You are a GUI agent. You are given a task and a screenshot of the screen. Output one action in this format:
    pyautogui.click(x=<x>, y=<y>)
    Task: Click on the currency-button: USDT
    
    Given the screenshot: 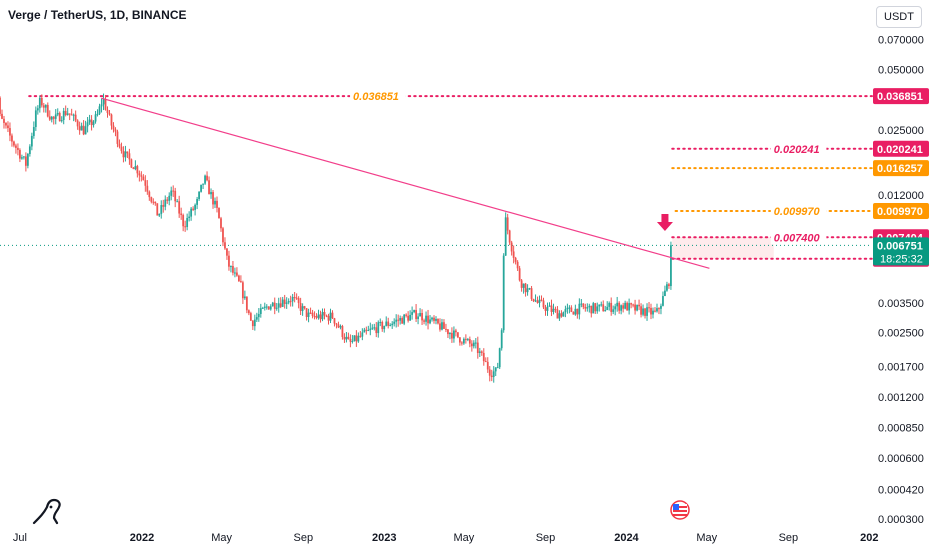 What is the action you would take?
    pyautogui.click(x=899, y=17)
    